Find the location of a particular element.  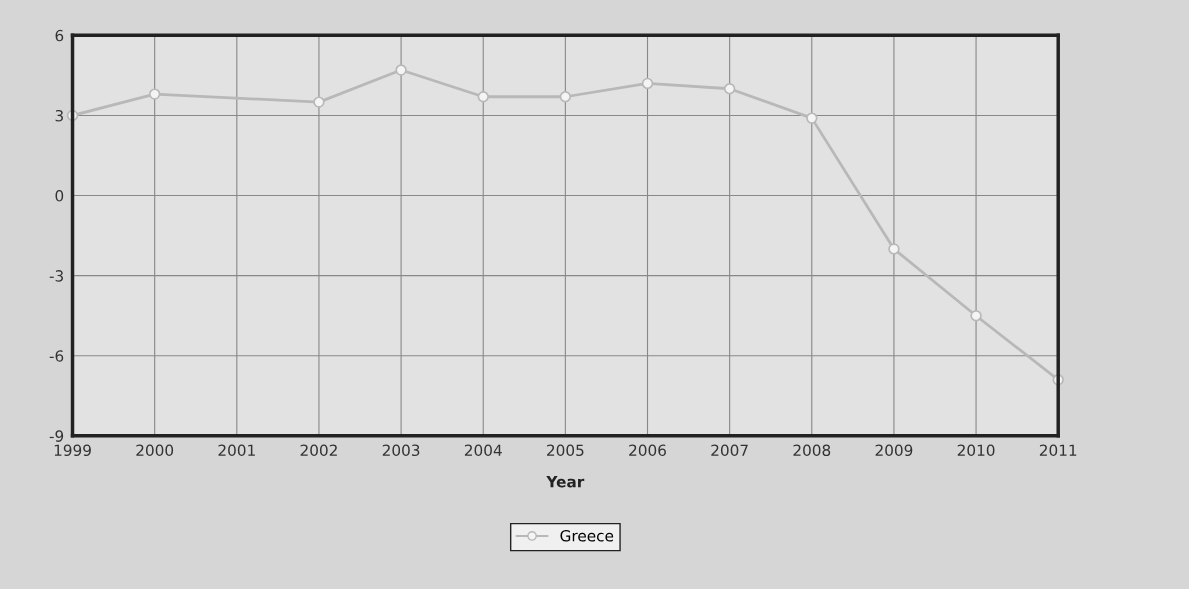

y-tick-label: -3 is located at coordinates (56, 276).